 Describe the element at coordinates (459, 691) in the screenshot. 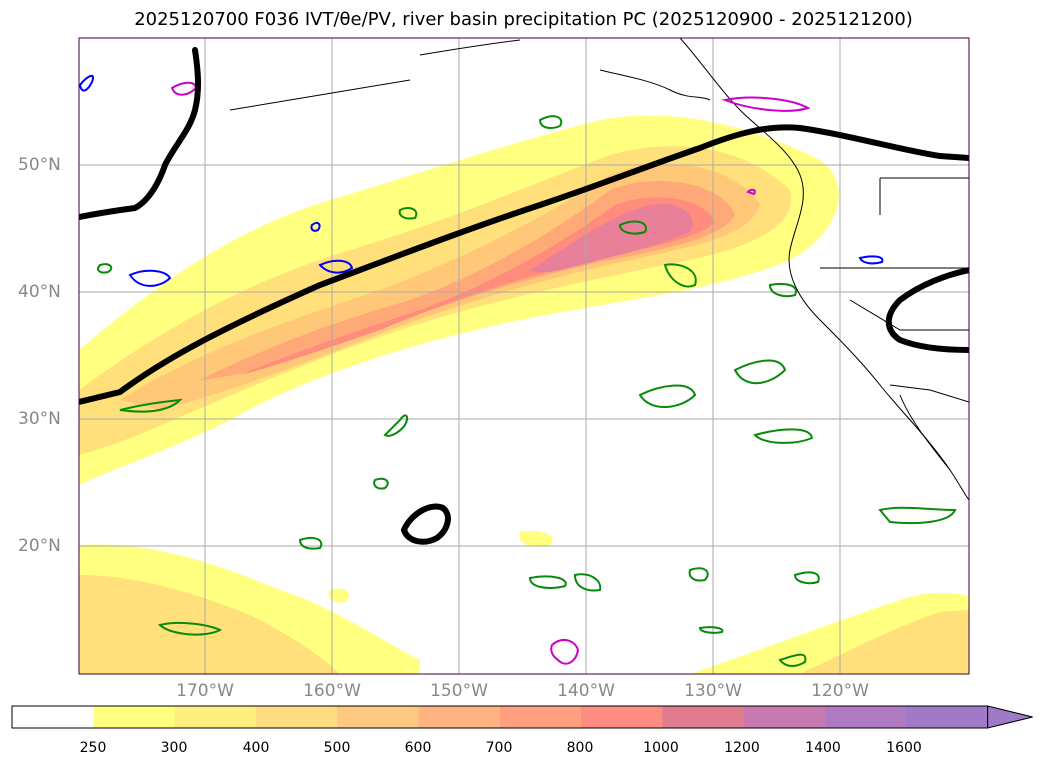

I see `lon-label-150w: 150°W` at that location.